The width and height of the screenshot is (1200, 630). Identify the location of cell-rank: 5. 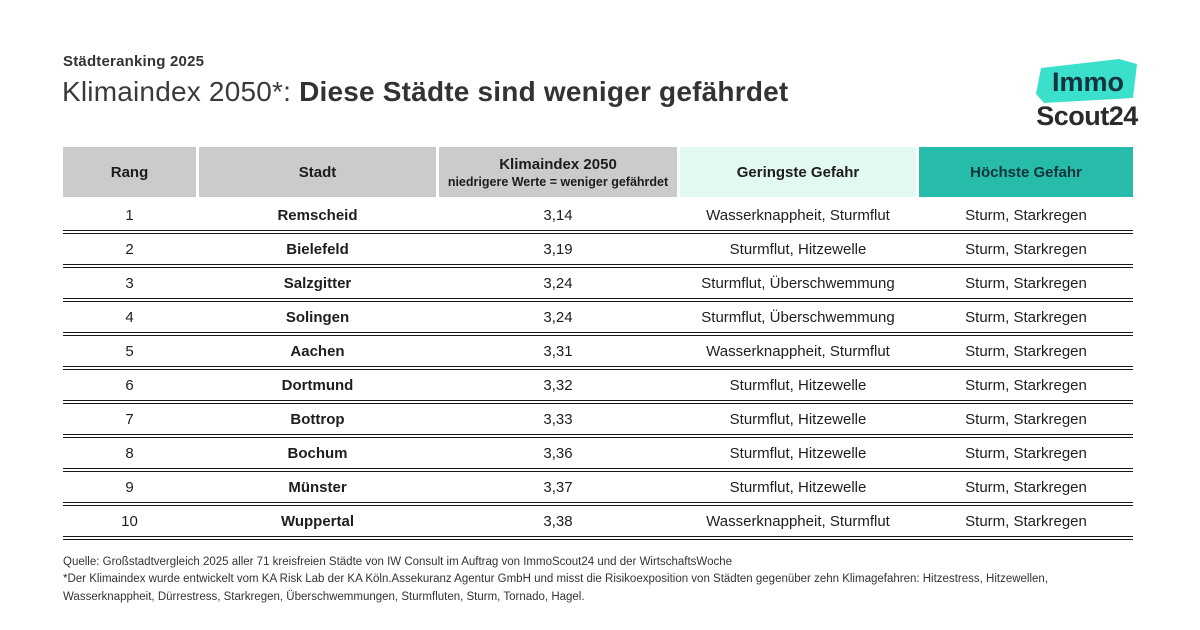
(129, 351).